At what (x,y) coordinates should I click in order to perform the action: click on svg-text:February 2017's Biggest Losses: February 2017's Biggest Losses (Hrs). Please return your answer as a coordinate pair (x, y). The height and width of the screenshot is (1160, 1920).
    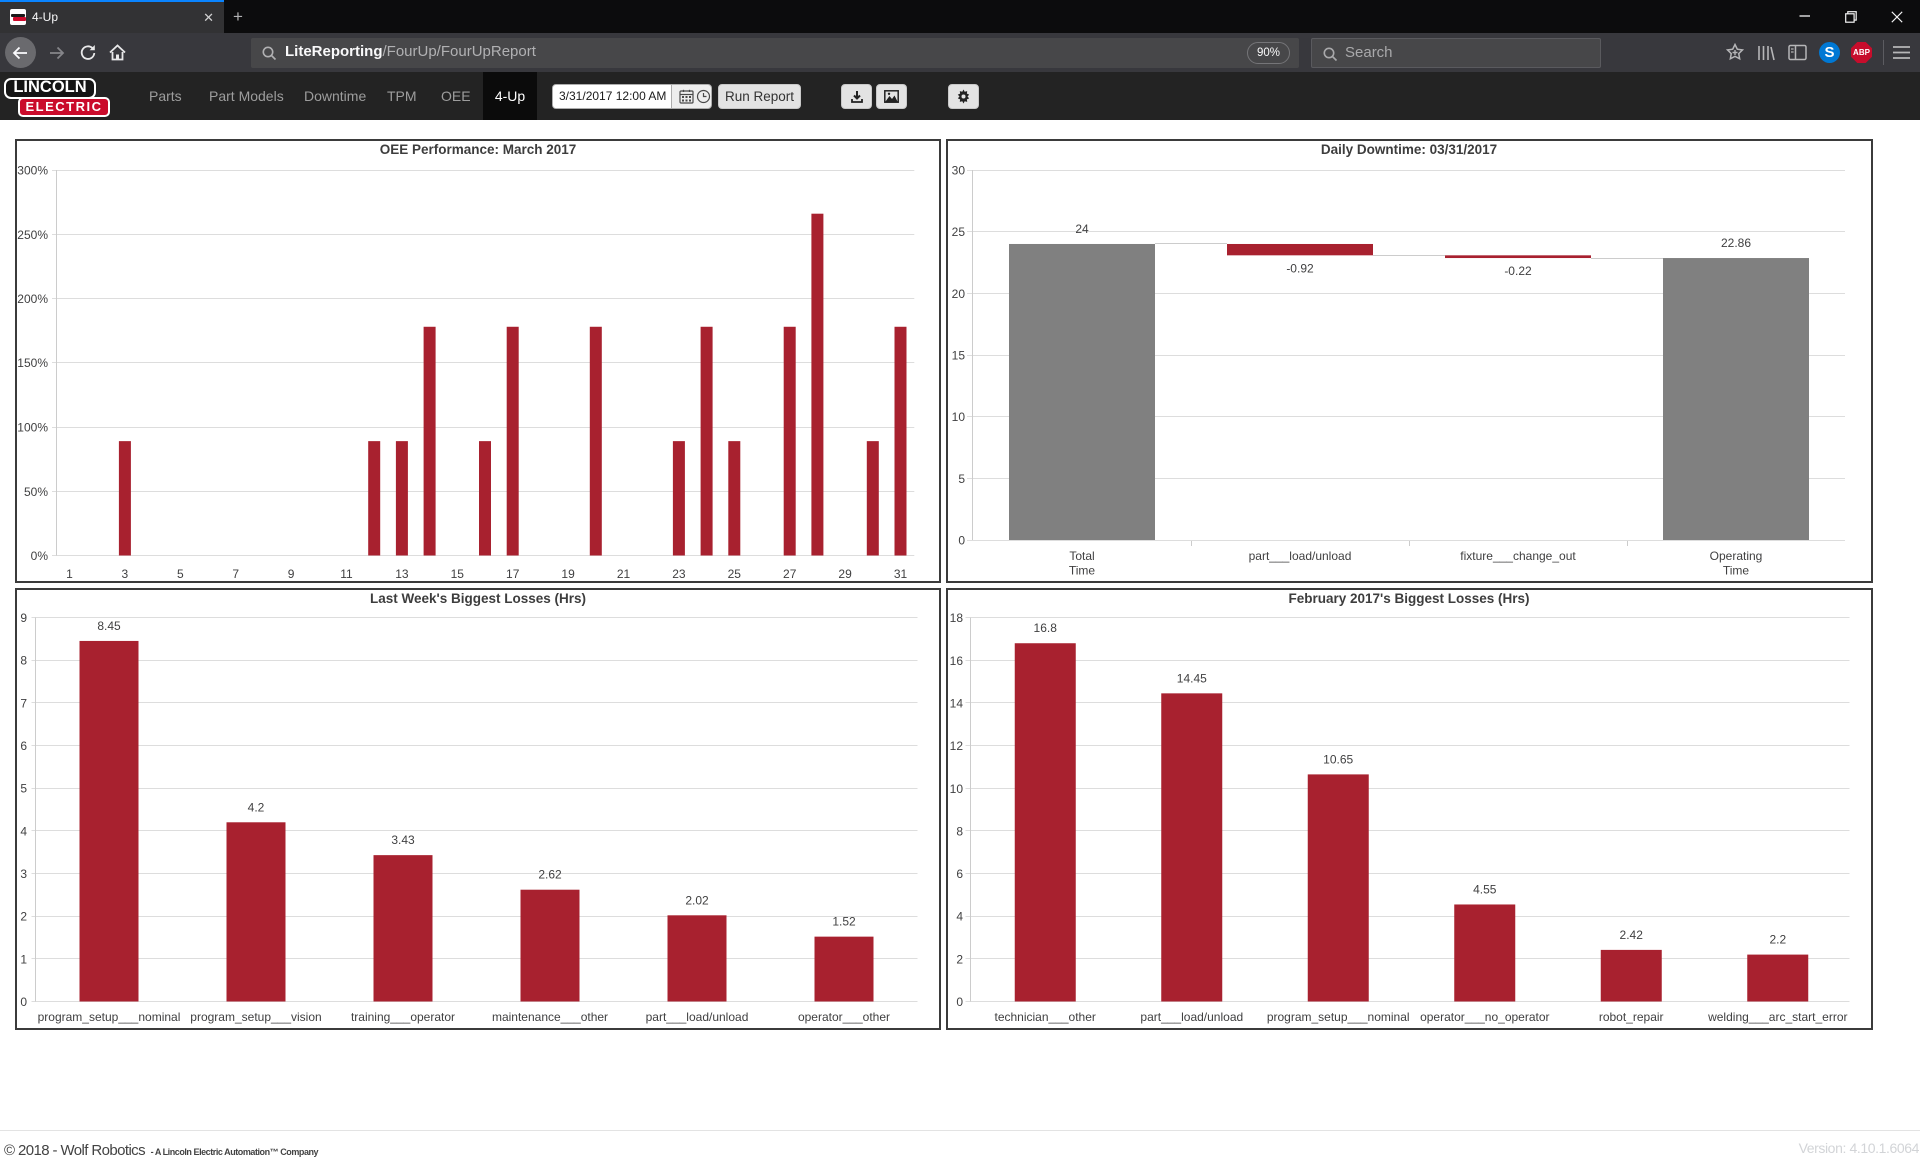
    Looking at the image, I should click on (1408, 598).